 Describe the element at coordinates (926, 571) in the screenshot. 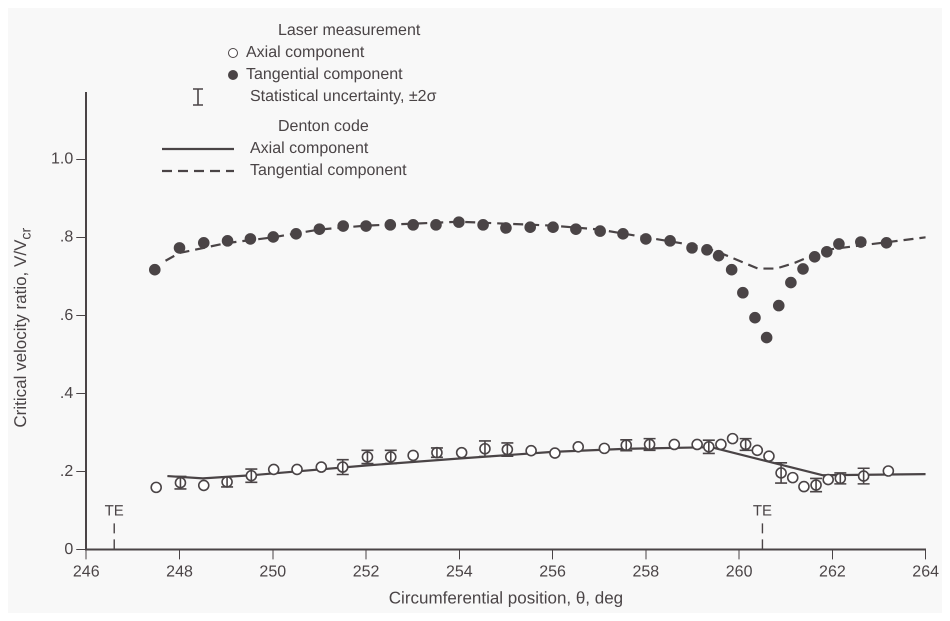

I see `x-tick-label: 264` at that location.